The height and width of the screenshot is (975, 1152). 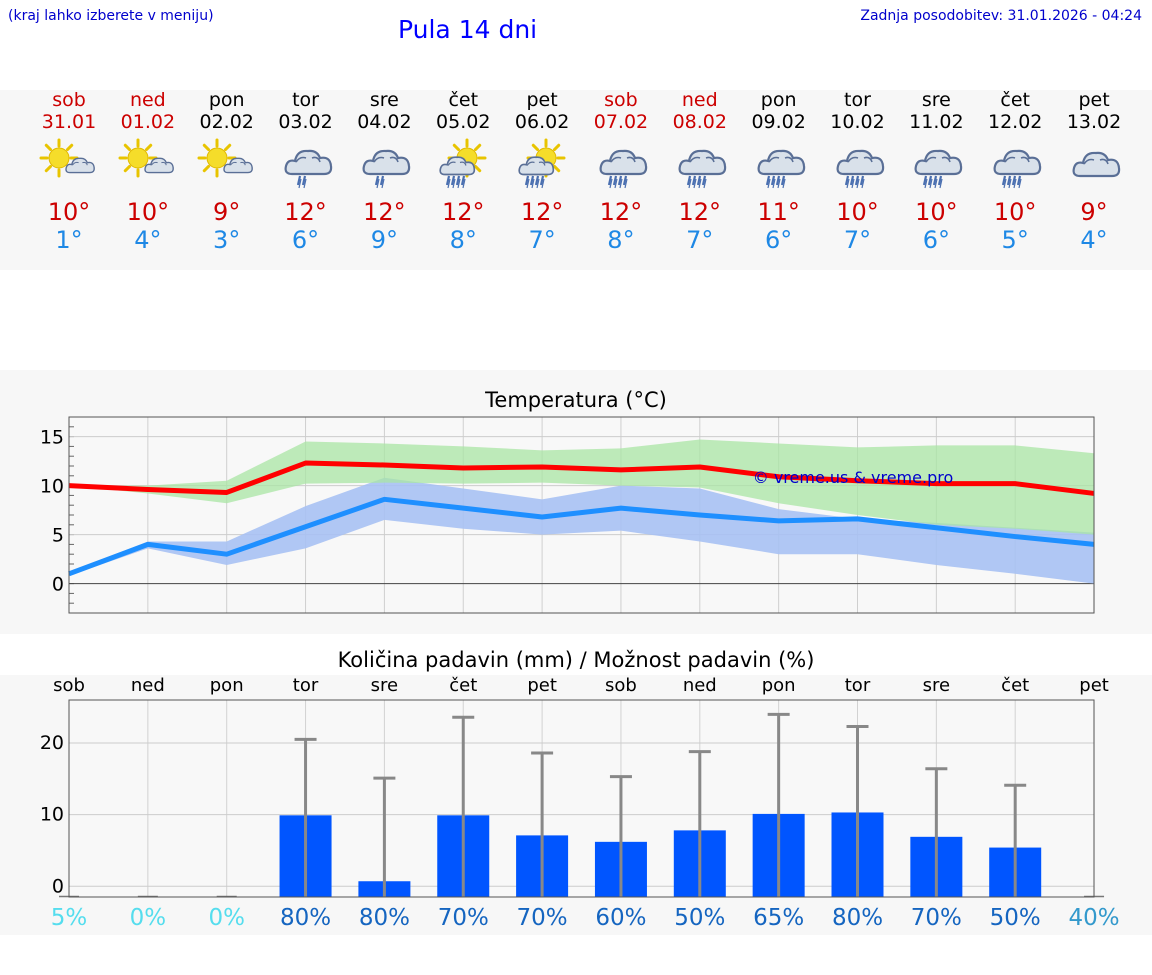 I want to click on sun-cloud-icon, so click(x=69, y=167).